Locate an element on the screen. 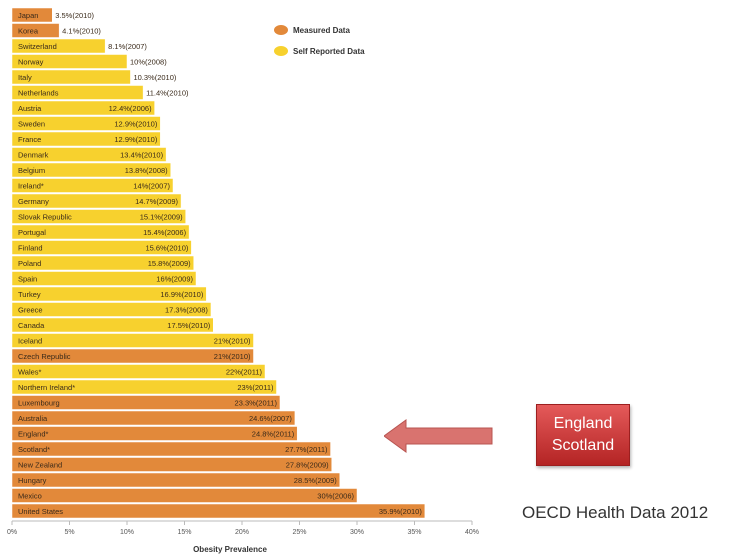 The height and width of the screenshot is (560, 752). bar-spain is located at coordinates (104, 278).